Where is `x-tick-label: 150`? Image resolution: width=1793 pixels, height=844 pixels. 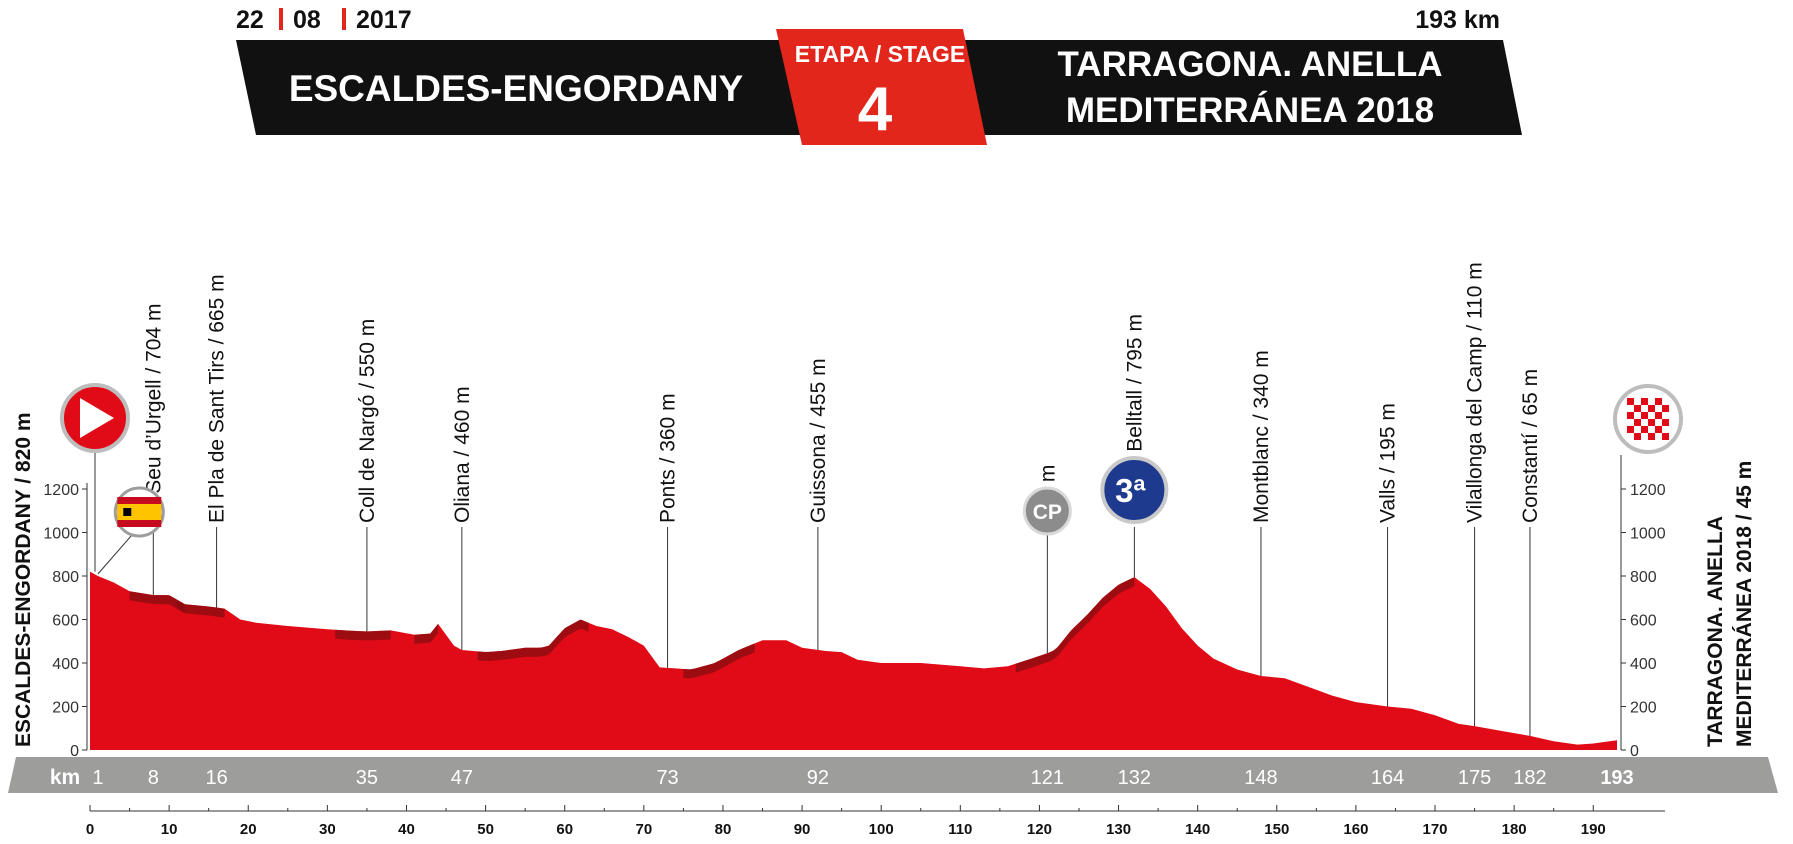
x-tick-label: 150 is located at coordinates (1276, 829).